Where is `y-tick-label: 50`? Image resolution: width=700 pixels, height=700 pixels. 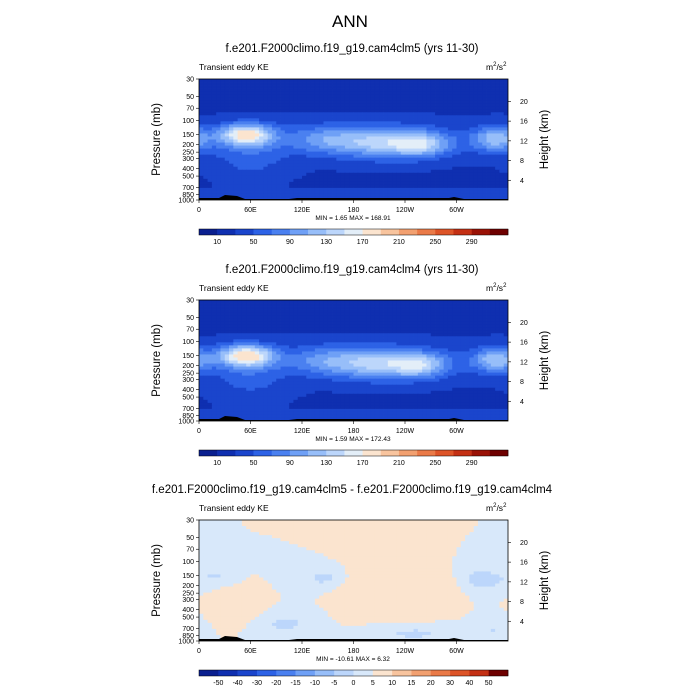 y-tick-label: 50 is located at coordinates (190, 318).